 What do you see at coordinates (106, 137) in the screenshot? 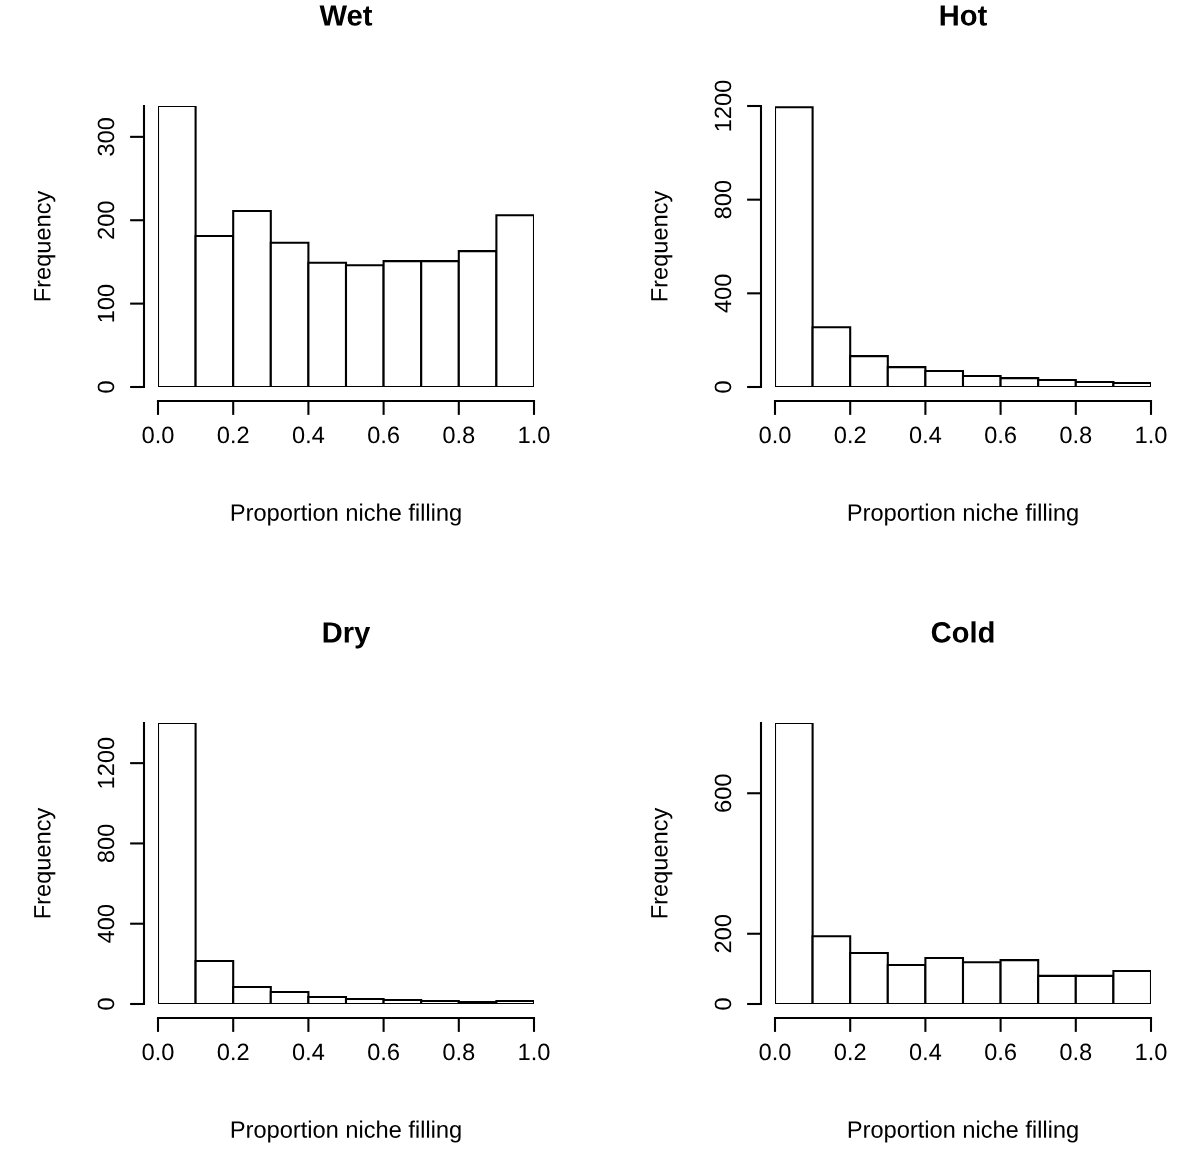
I see `y-tick-label: 300` at bounding box center [106, 137].